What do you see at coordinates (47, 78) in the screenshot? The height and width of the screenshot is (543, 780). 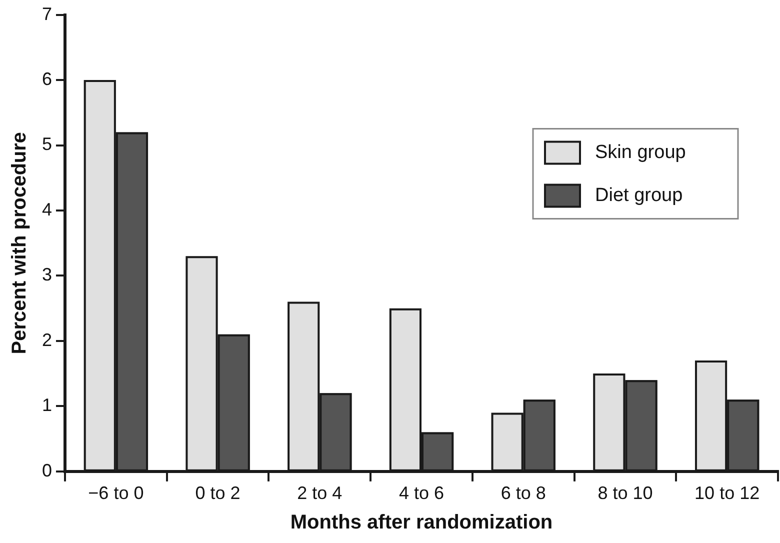 I see `y-tick-label: 6` at bounding box center [47, 78].